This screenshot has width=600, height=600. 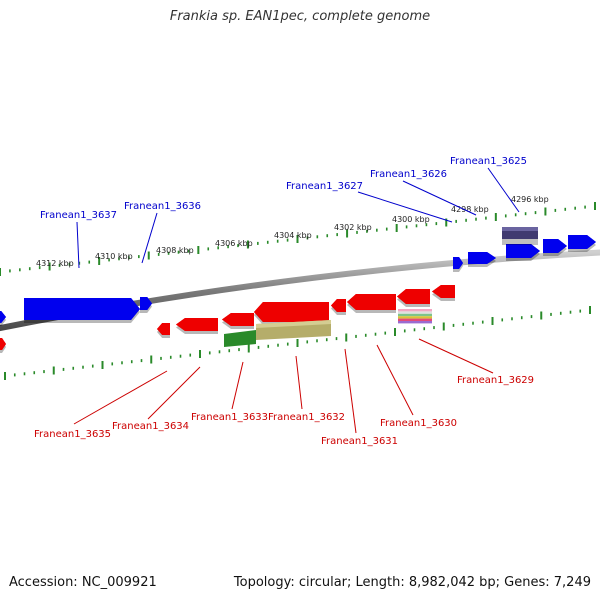 I want to click on gene-3634-label: Franean1_3634, so click(x=150, y=426).